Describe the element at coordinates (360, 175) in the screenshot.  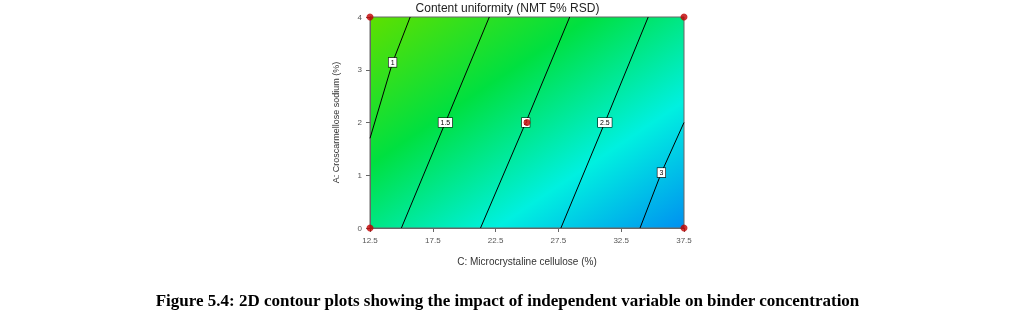
I see `y-tick-label: 1` at that location.